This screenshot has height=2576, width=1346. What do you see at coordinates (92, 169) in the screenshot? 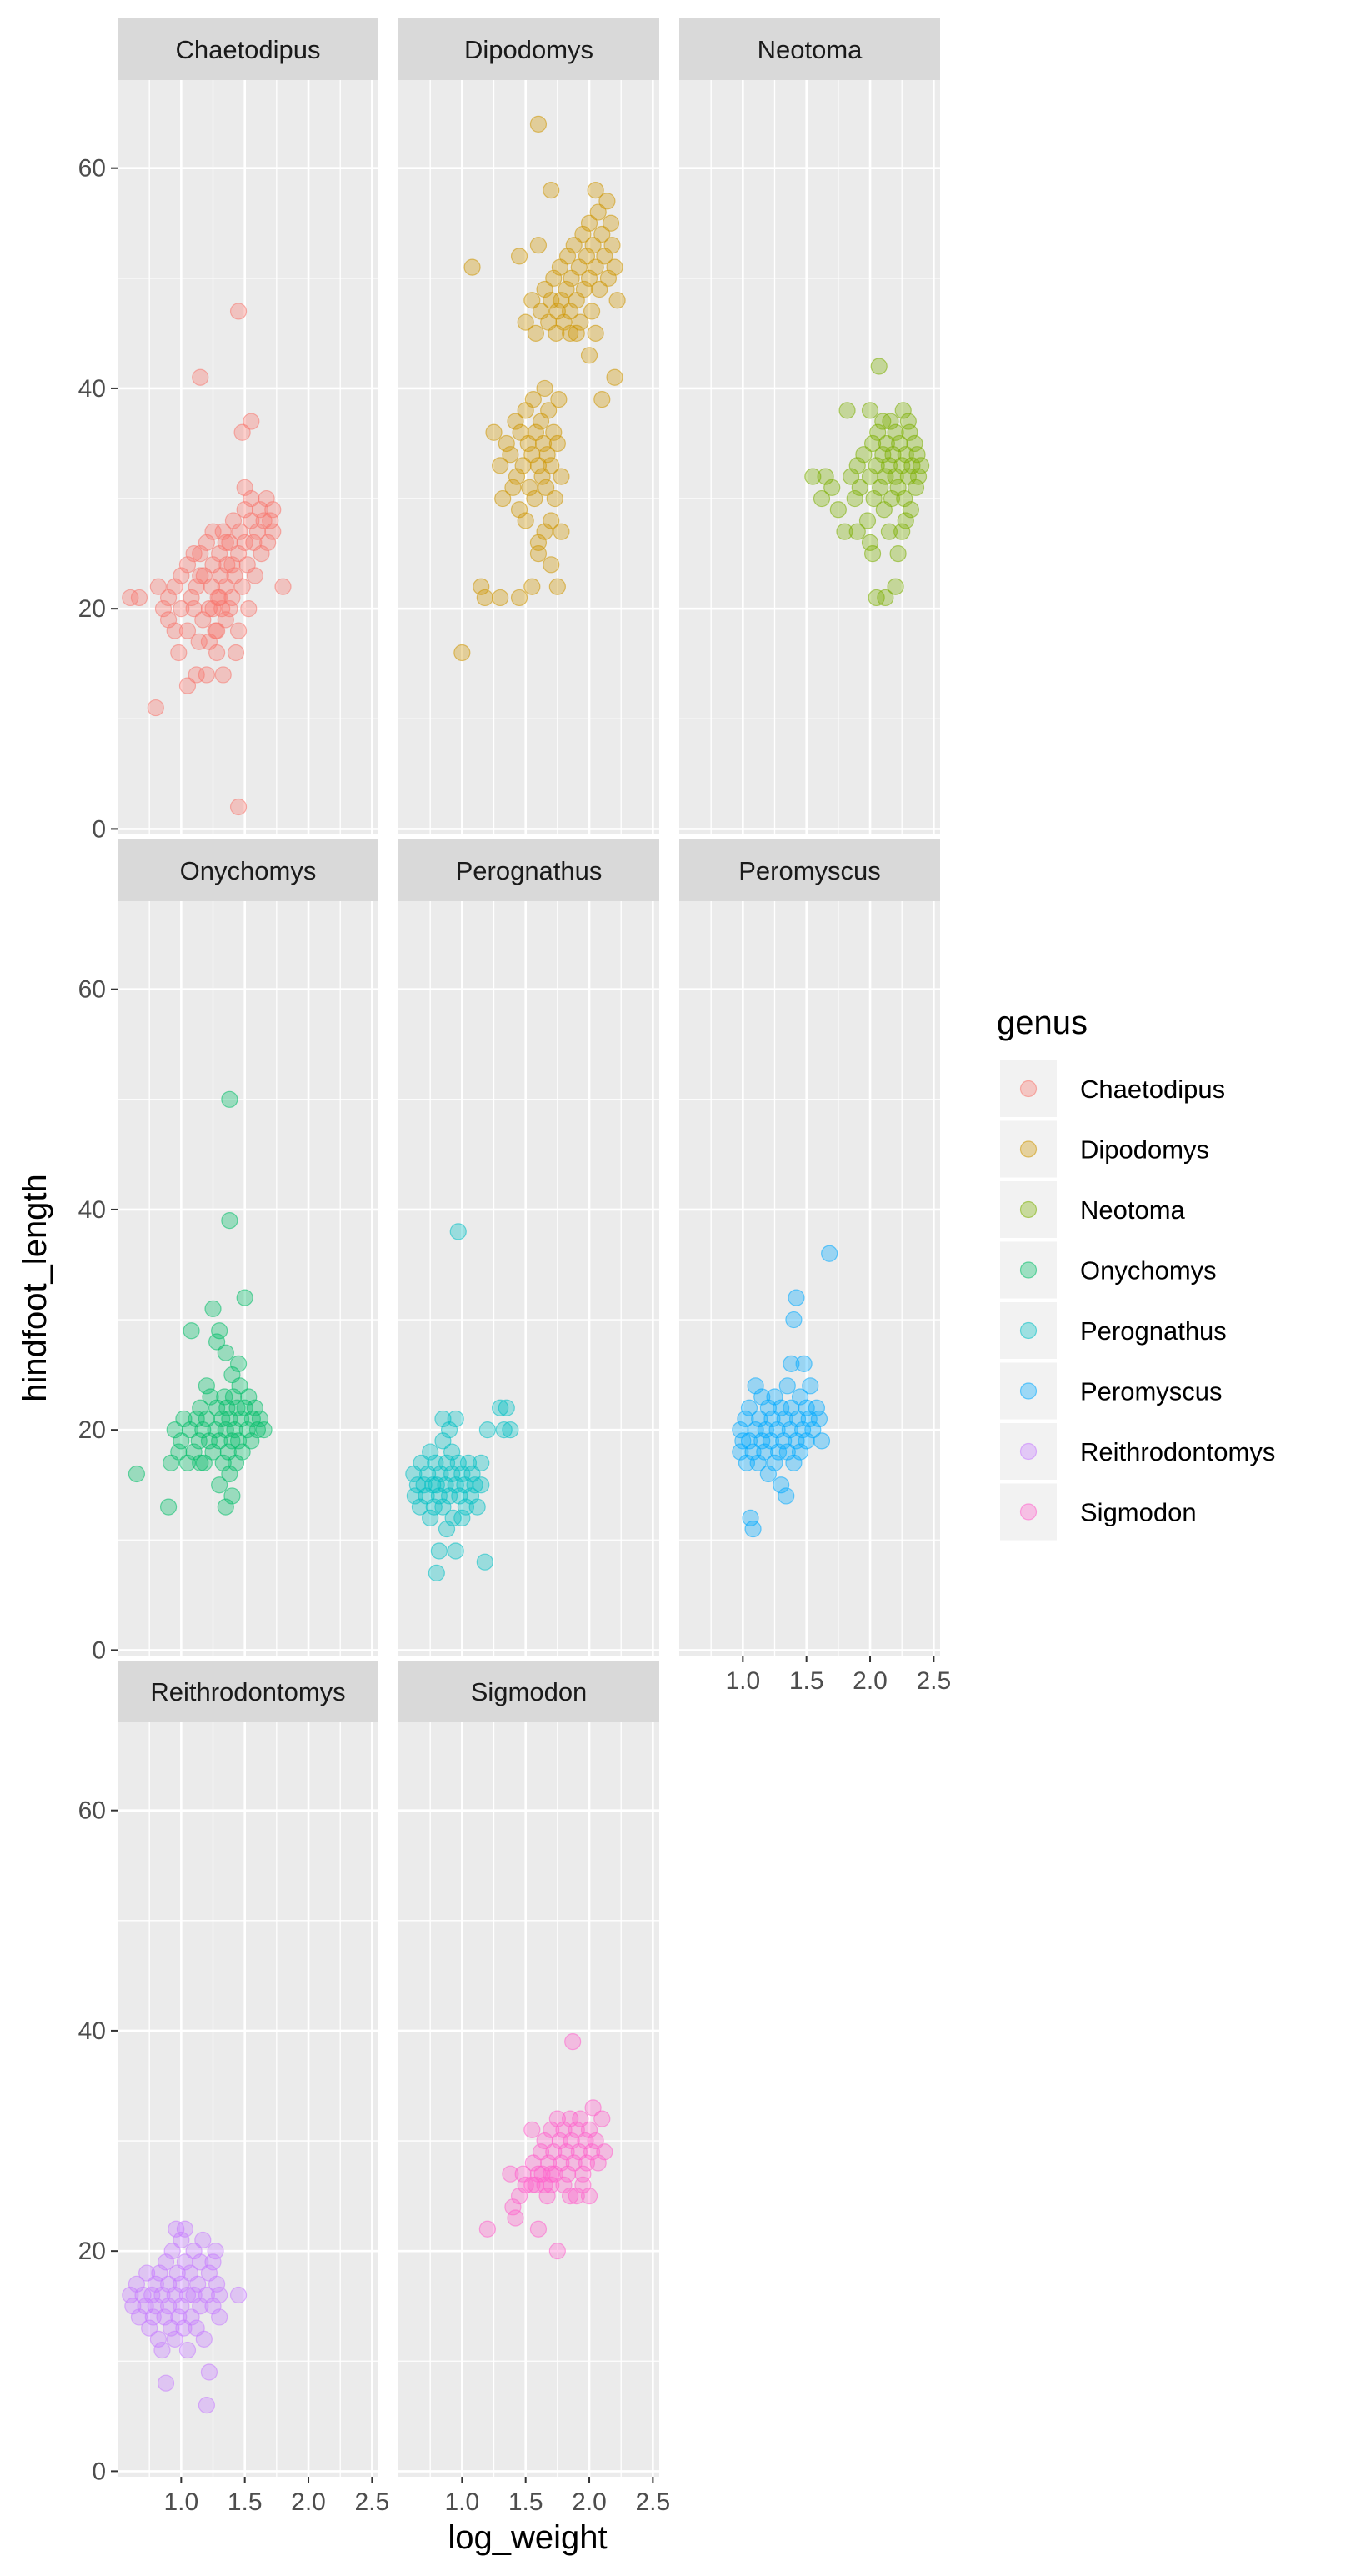
I see `y-tick-label: 60` at bounding box center [92, 169].